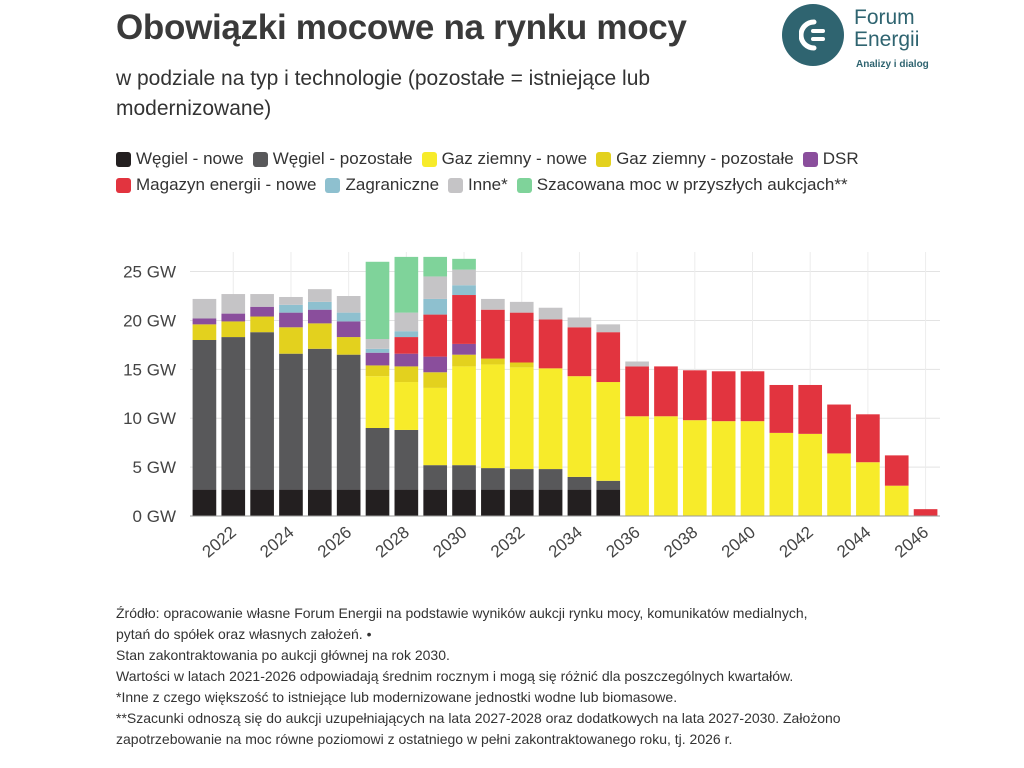  Describe the element at coordinates (692, 184) in the screenshot. I see `legend-label: Szacowana moc w przyszłych aukcjach**` at that location.